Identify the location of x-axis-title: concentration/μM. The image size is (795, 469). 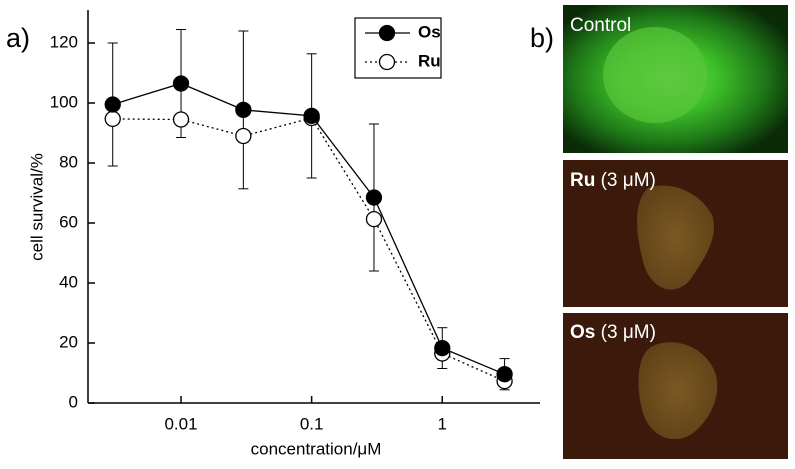
(316, 448).